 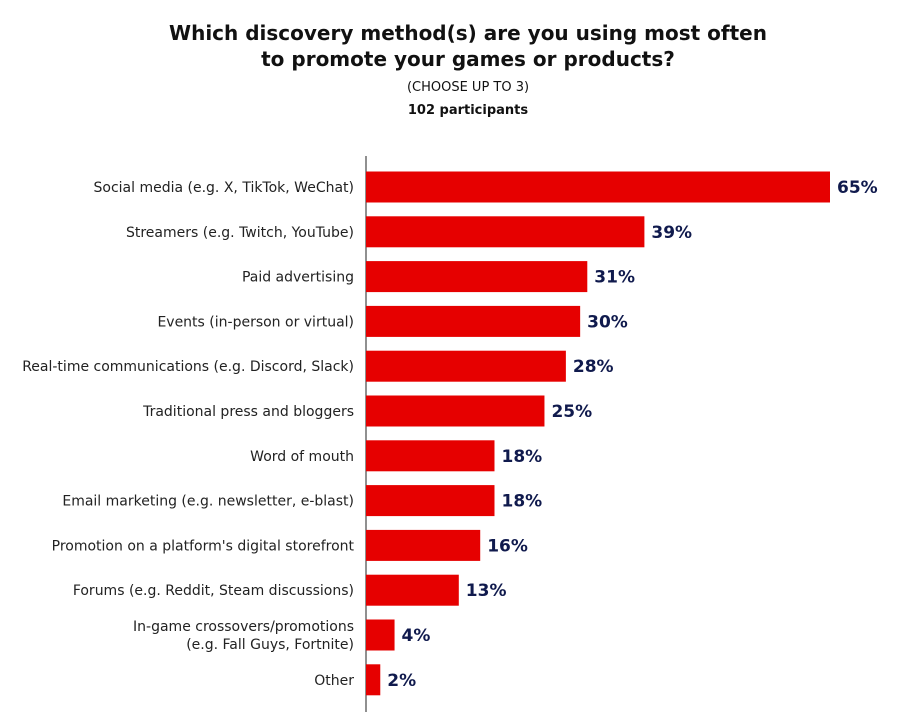 I want to click on chart-title-line-2: to promote your games or products?, so click(x=468, y=59).